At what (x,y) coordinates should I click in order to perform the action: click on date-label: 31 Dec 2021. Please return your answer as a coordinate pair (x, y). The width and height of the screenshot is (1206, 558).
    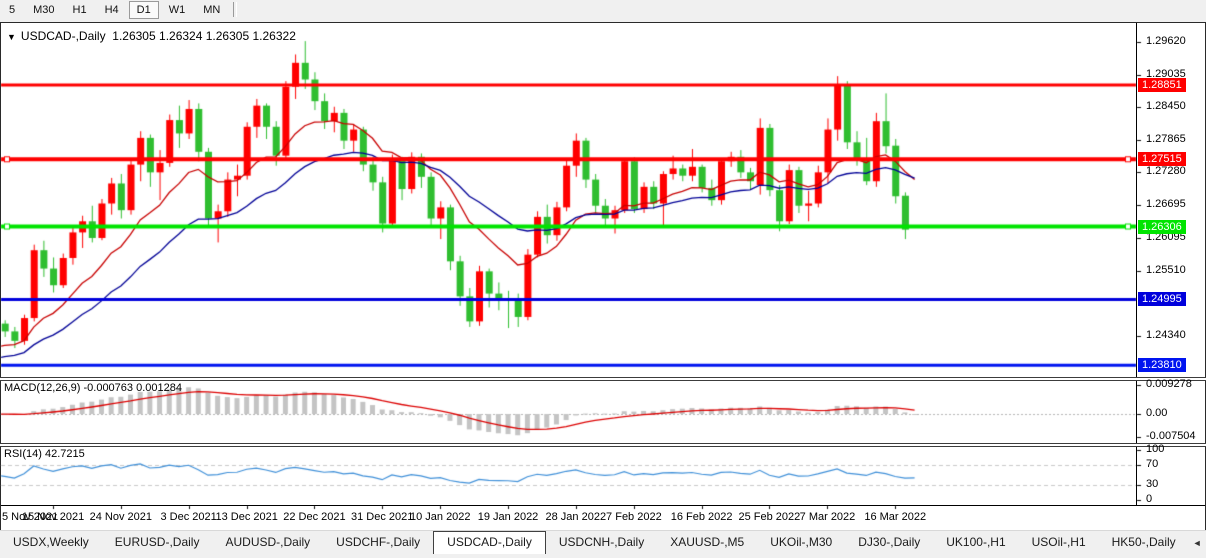
    Looking at the image, I should click on (382, 517).